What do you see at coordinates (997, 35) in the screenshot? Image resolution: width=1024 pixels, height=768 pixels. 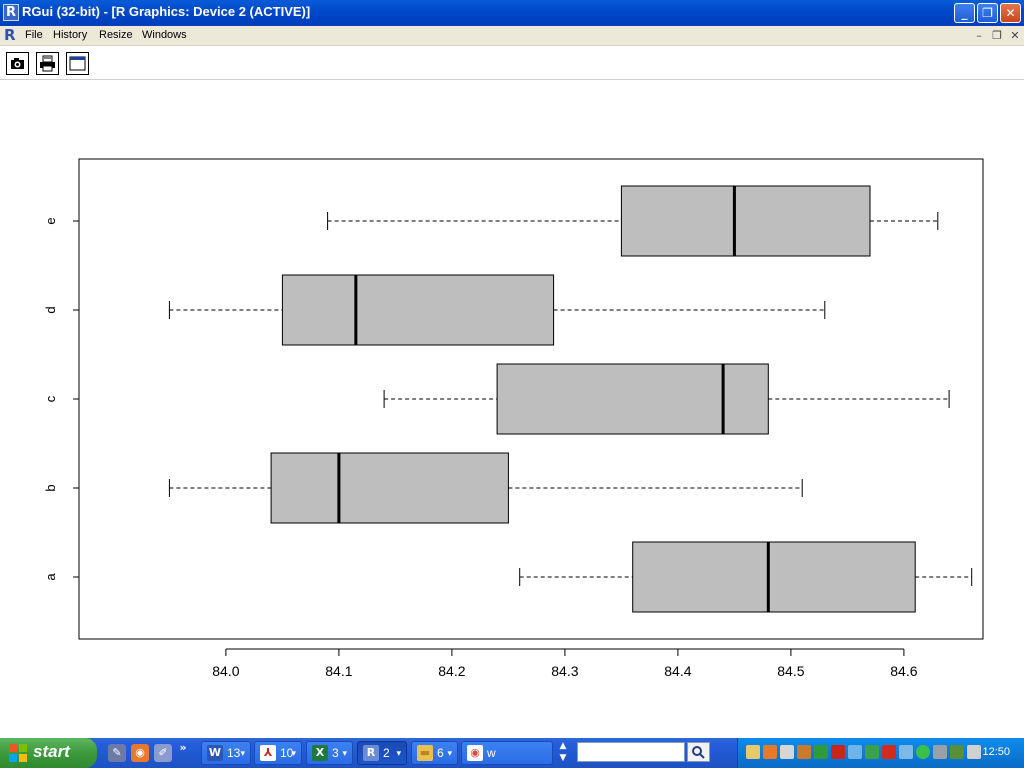 I see `mdi-restore-button: ❐` at bounding box center [997, 35].